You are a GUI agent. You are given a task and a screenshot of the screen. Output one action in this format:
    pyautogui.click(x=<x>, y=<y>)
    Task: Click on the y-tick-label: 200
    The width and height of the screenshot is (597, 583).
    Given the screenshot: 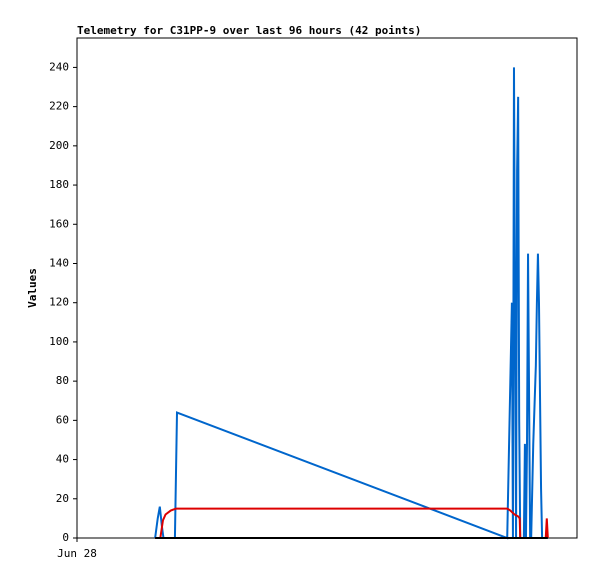 What is the action you would take?
    pyautogui.click(x=59, y=145)
    